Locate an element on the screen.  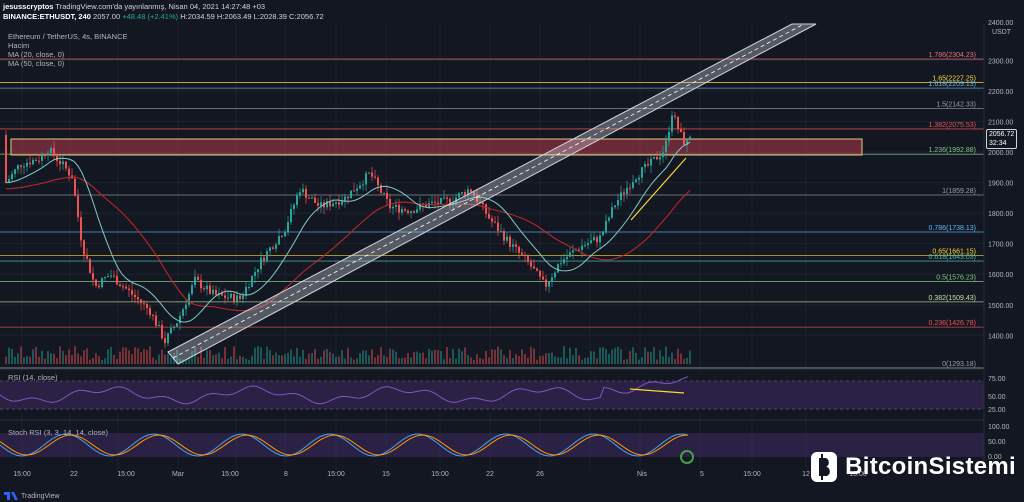
ma20-legend: MA (20, close, 0) is located at coordinates (36, 54).